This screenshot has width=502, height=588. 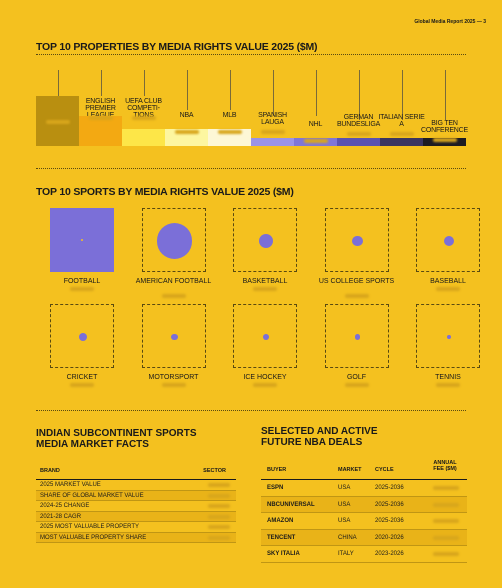 What do you see at coordinates (364, 537) in the screenshot?
I see `nba-table-row: TENCENT CHINA 2020-2026` at bounding box center [364, 537].